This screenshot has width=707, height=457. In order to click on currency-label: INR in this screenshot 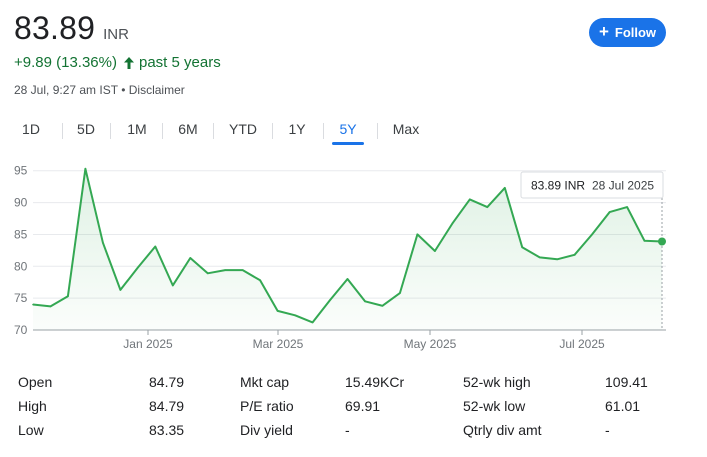, I will do `click(116, 34)`.